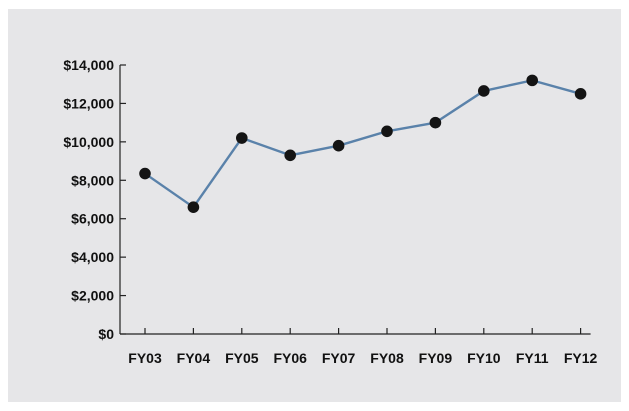 The width and height of the screenshot is (629, 411). Describe the element at coordinates (339, 358) in the screenshot. I see `x-tick-label: FY07` at that location.